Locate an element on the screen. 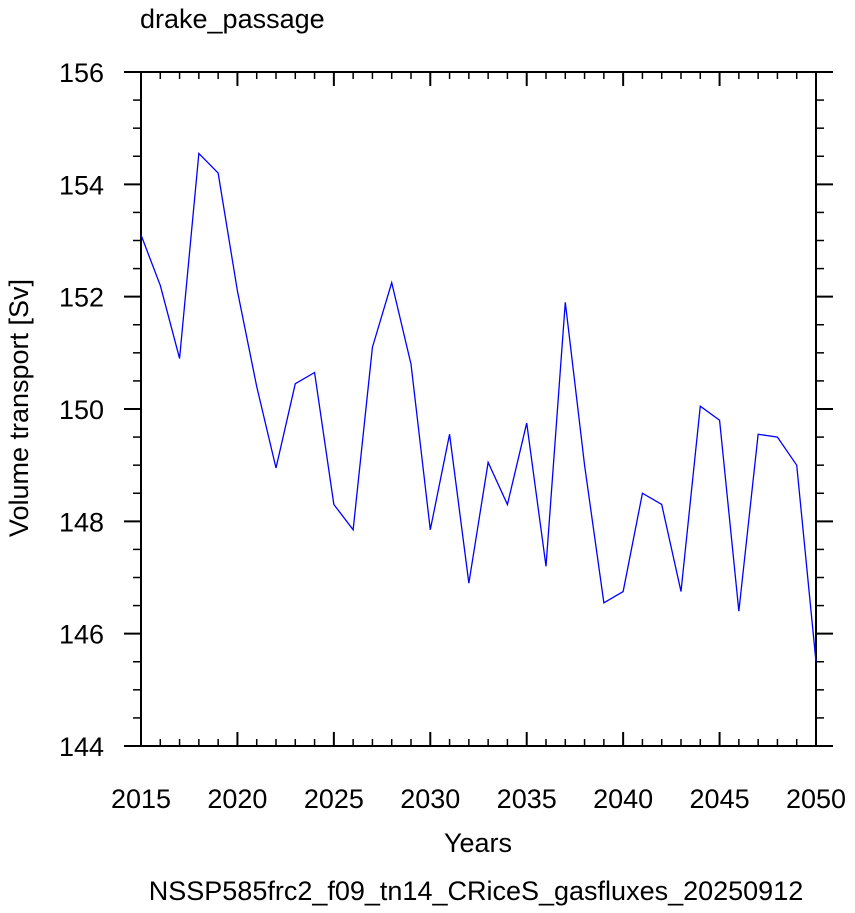 This screenshot has width=855, height=913. y-tick-label: 156 is located at coordinates (81, 73).